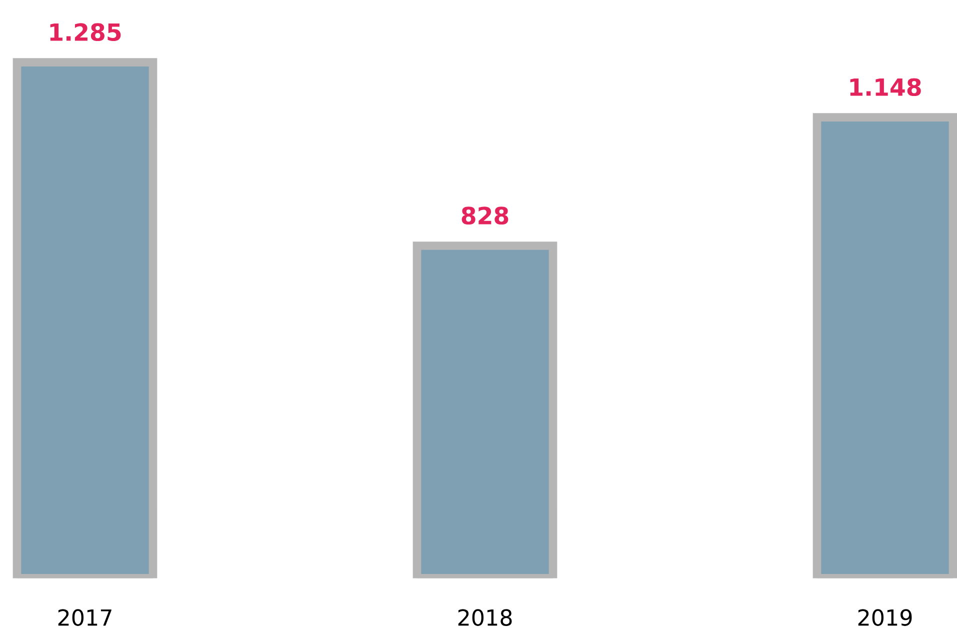 The height and width of the screenshot is (634, 957). Describe the element at coordinates (885, 617) in the screenshot. I see `x-tick-label: 2019` at that location.